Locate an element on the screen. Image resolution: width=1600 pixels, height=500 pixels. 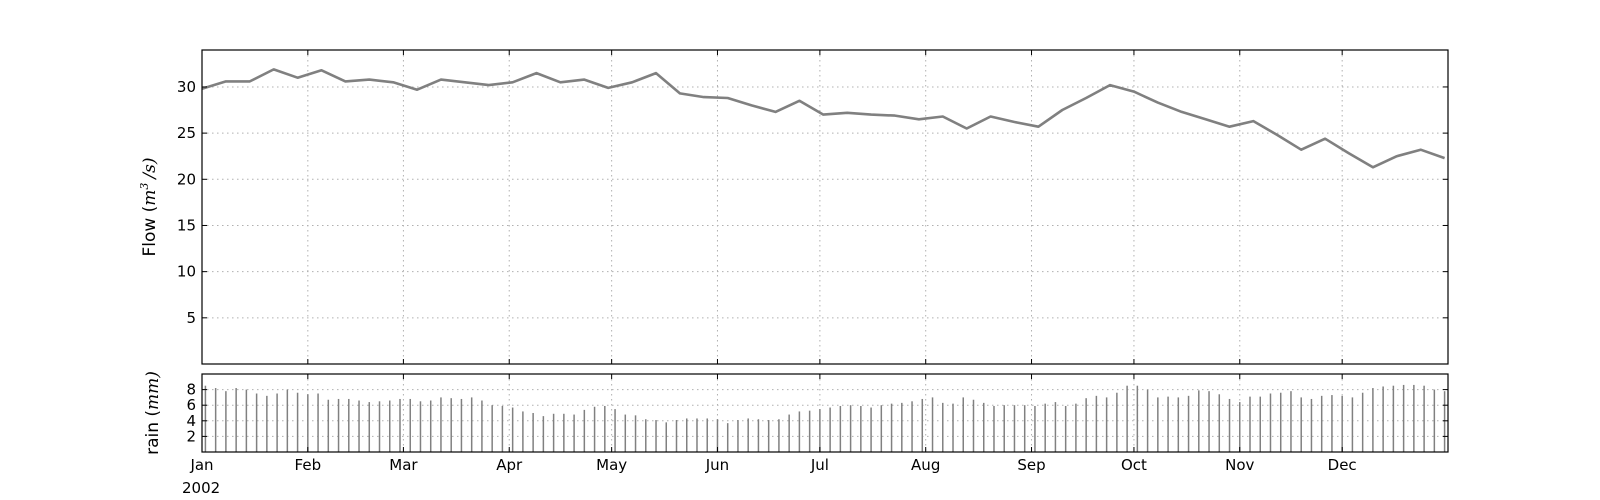
x-tick-label: Oct is located at coordinates (1134, 465).